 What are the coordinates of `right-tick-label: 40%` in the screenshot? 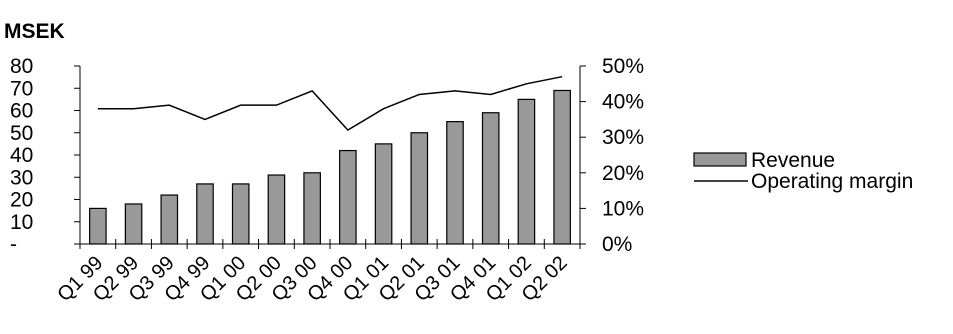 It's located at (623, 102).